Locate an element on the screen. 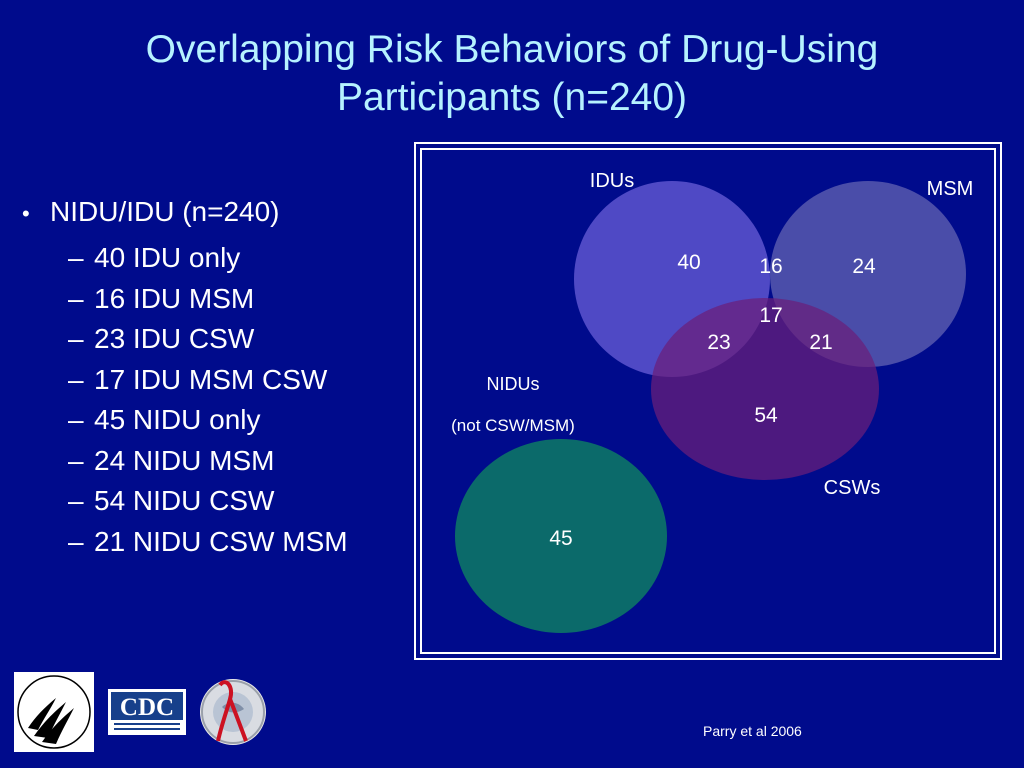 This screenshot has width=1024, height=768. venn-value-idu-msm-csw: 17 is located at coordinates (770, 315).